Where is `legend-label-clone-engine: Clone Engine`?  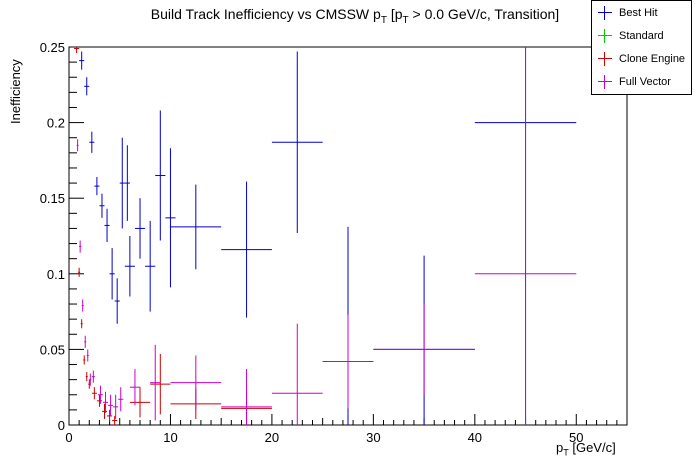 legend-label-clone-engine: Clone Engine is located at coordinates (652, 59).